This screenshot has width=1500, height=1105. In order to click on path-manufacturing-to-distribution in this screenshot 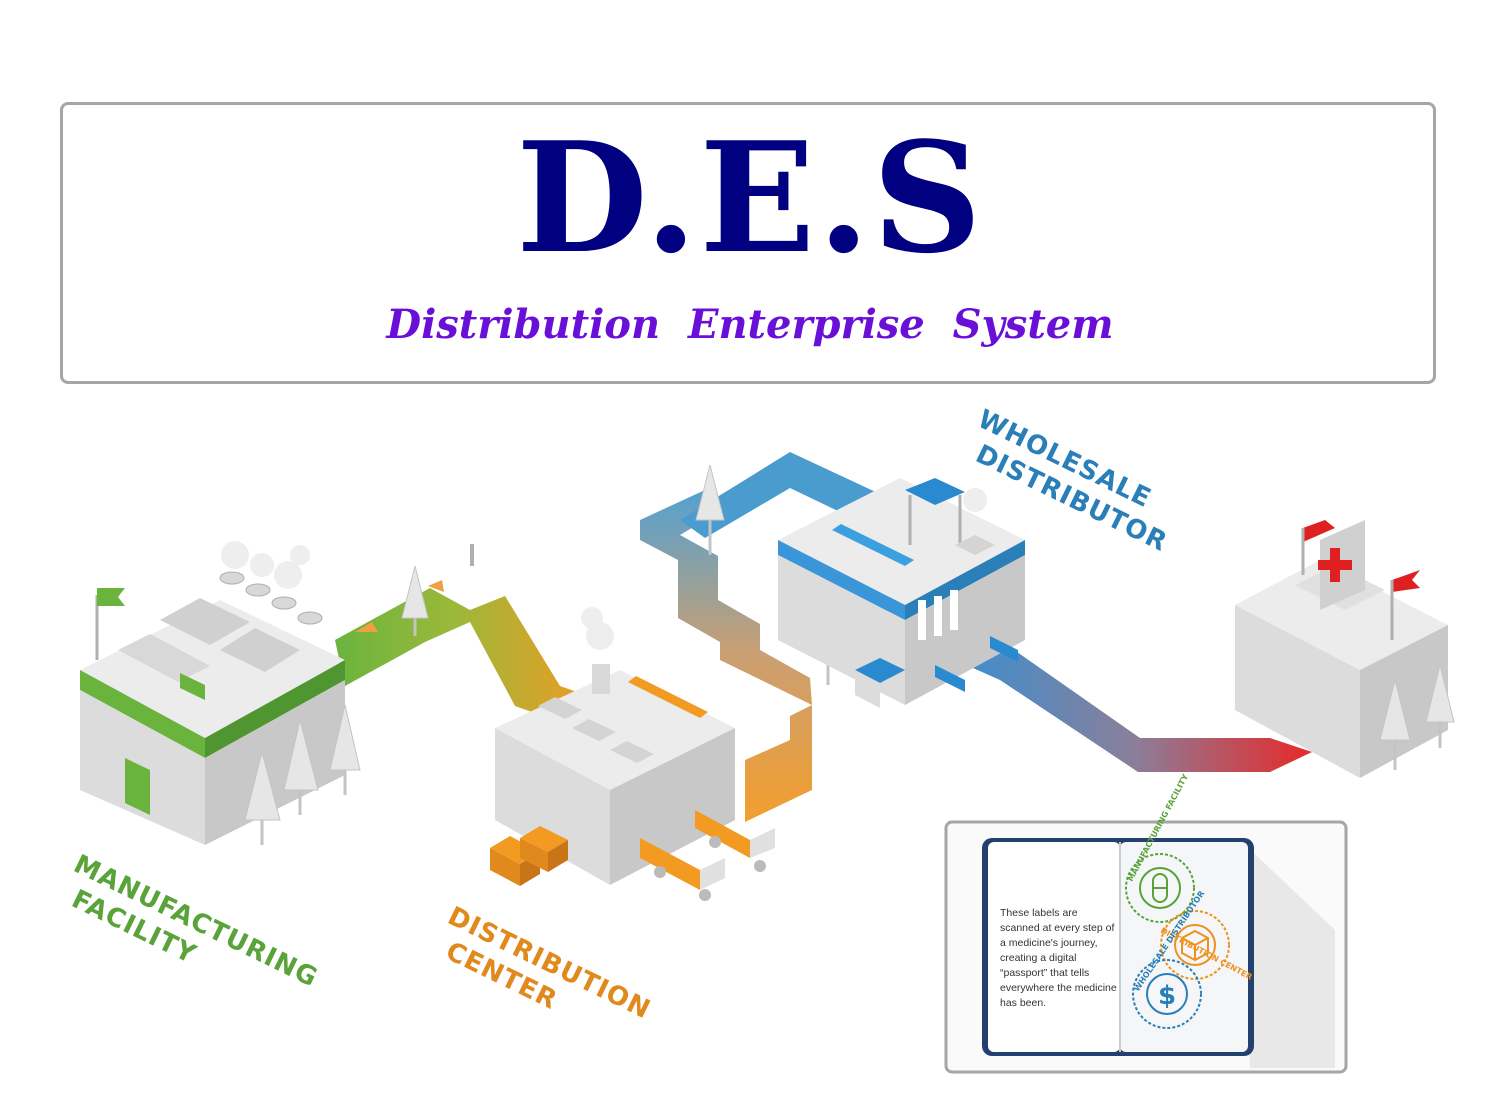, I will do `click(467, 651)`.